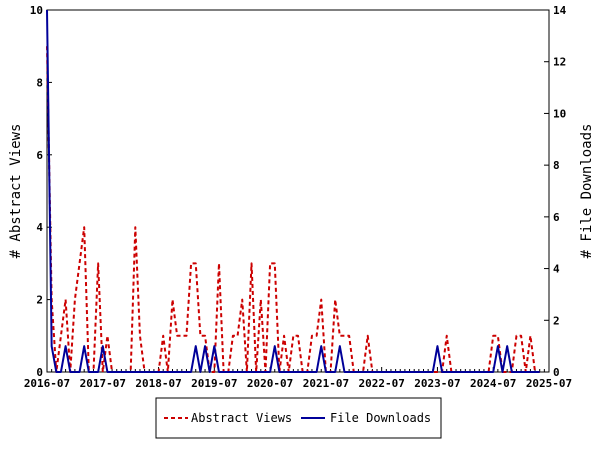 The width and height of the screenshot is (600, 450). What do you see at coordinates (493, 383) in the screenshot?
I see `x-tick-label: 2024-07` at bounding box center [493, 383].